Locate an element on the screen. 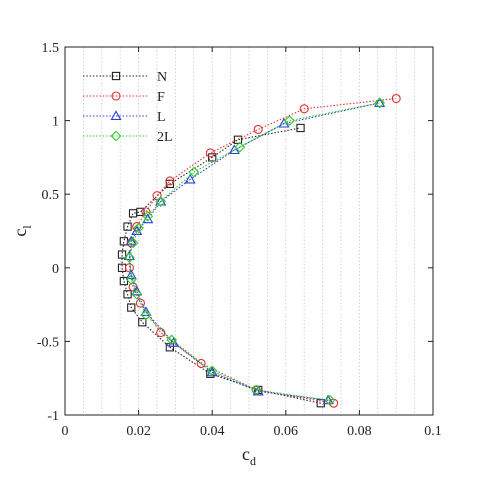 This screenshot has height=480, width=480. y-tick-label: 1.5 is located at coordinates (51, 48).